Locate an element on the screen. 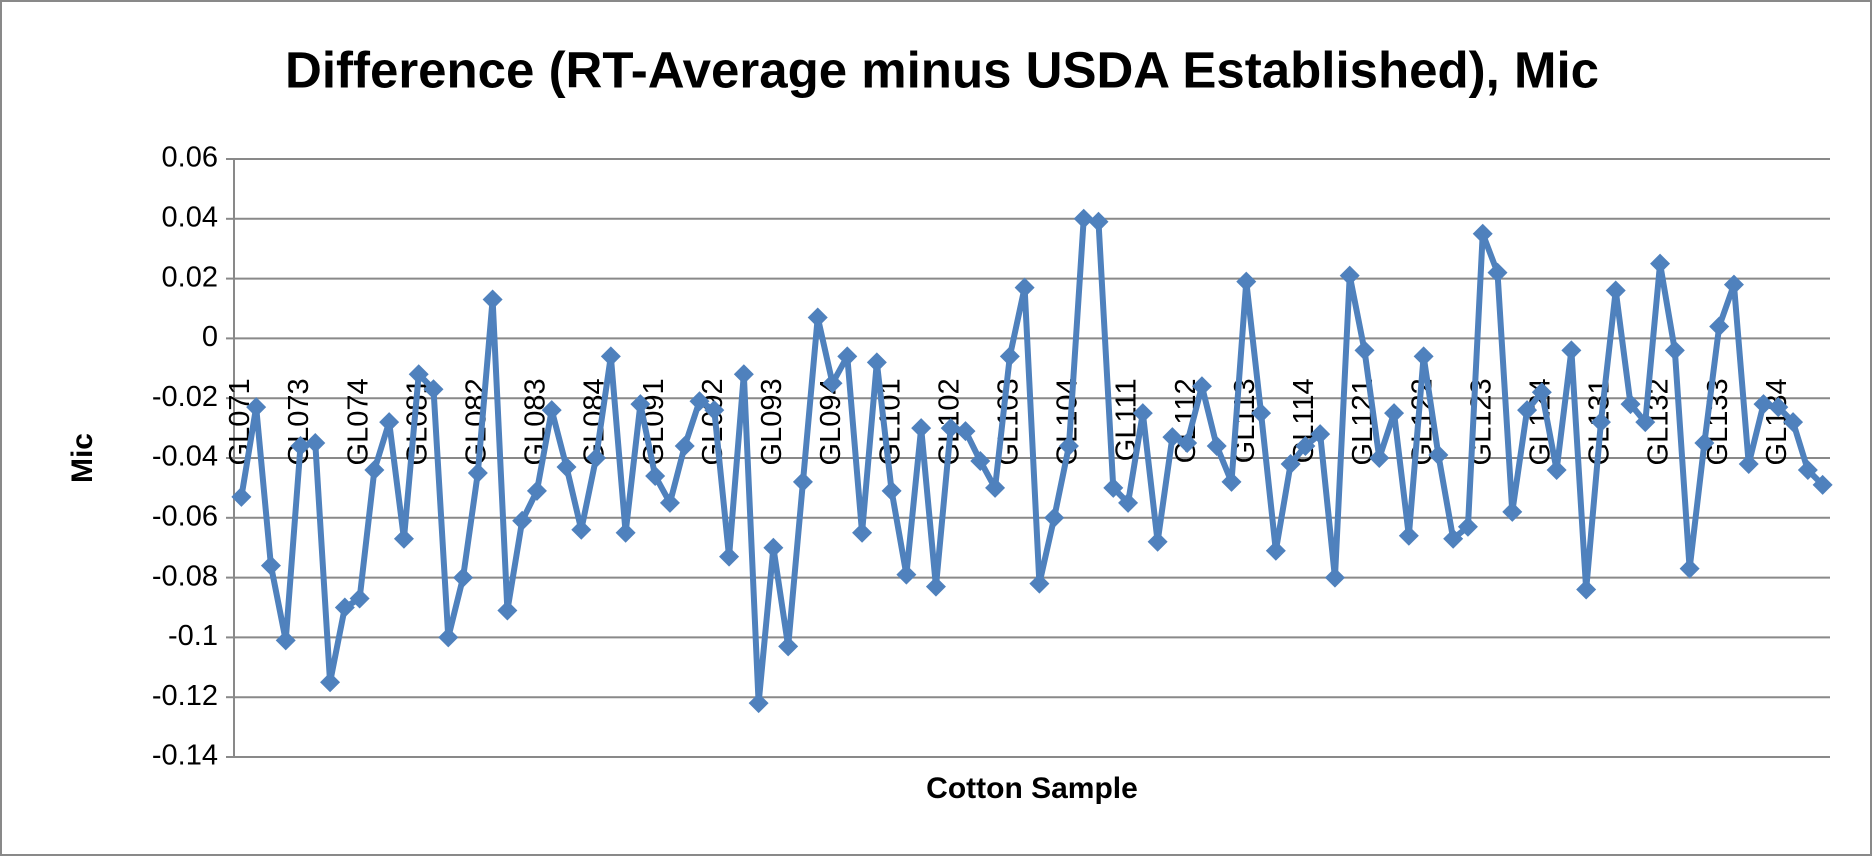 The image size is (1872, 856). y-tick-label: 0.02 is located at coordinates (190, 277).